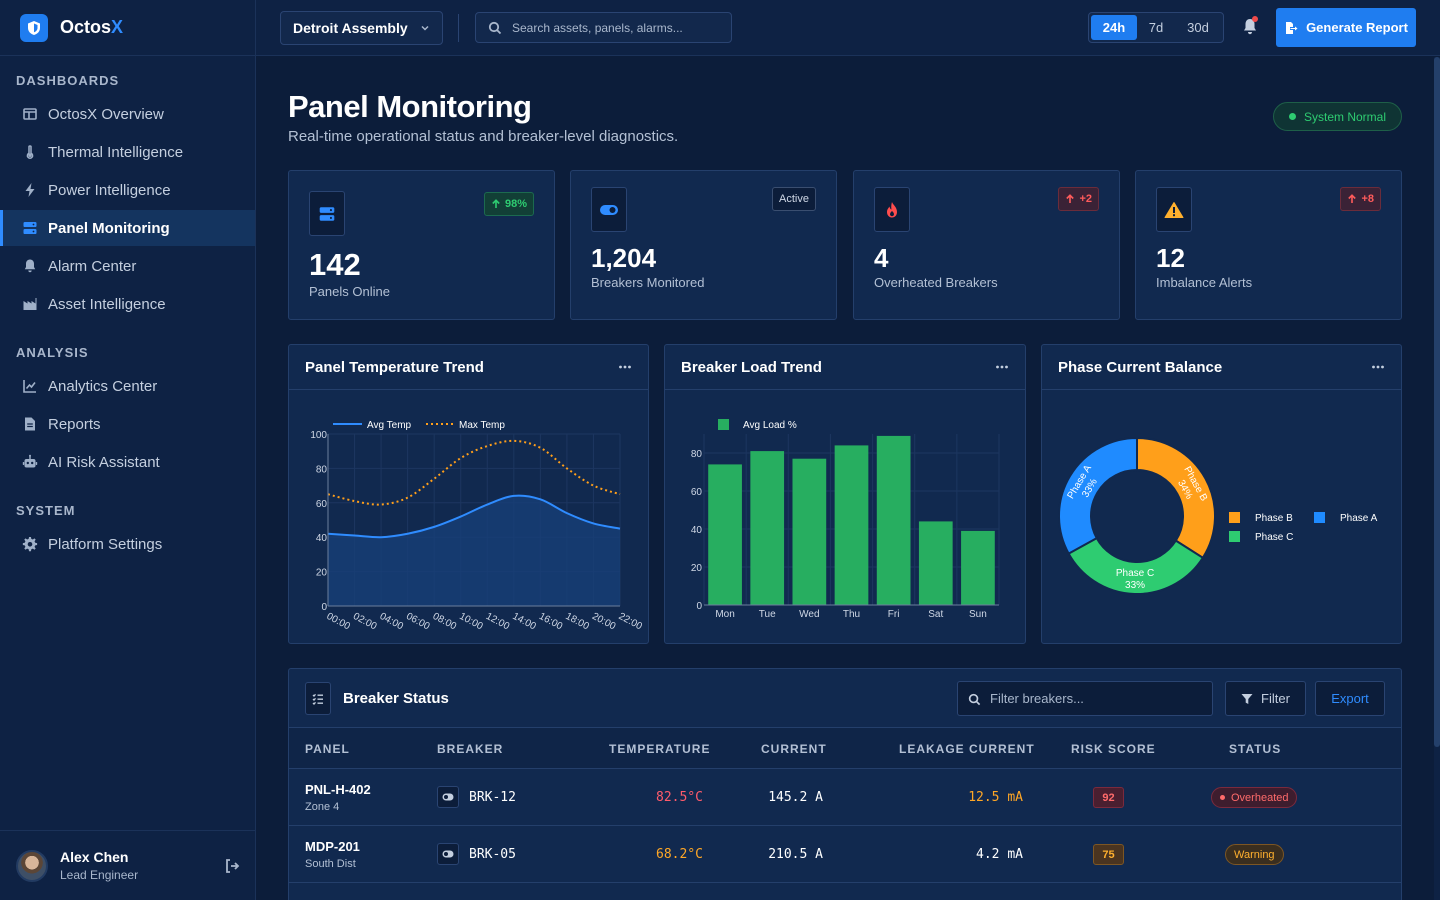 The image size is (1440, 900). I want to click on x-tick-label: 12:00, so click(498, 622).